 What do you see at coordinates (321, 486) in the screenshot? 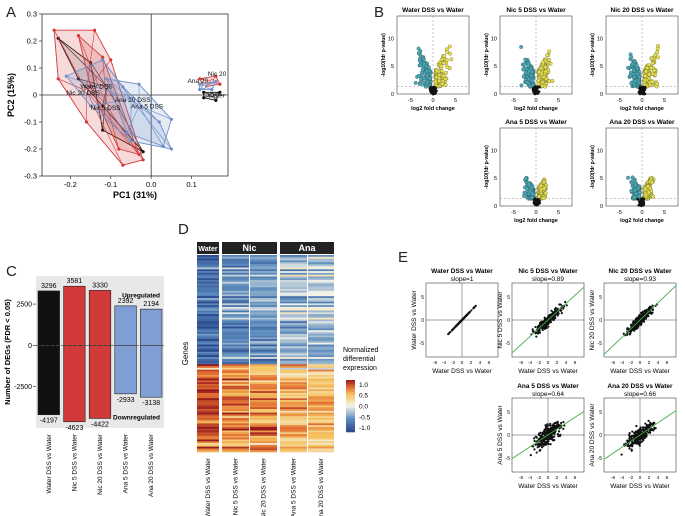
I see `heatmap-column-label: Ana 20 DSS vs Water` at bounding box center [321, 486].